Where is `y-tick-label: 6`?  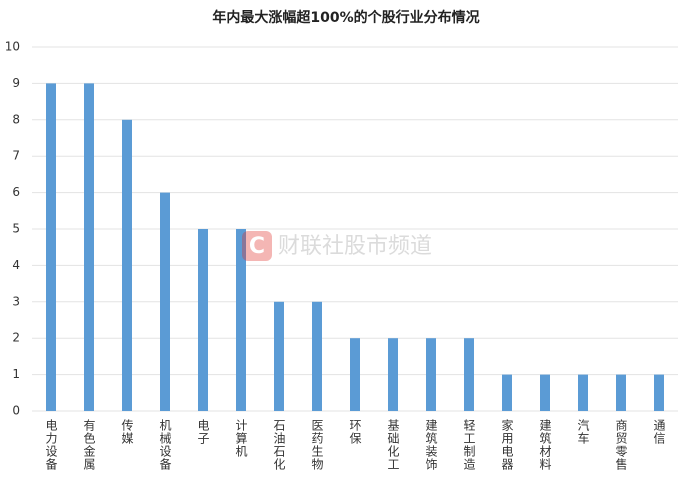
y-tick-label: 6 is located at coordinates (16, 192).